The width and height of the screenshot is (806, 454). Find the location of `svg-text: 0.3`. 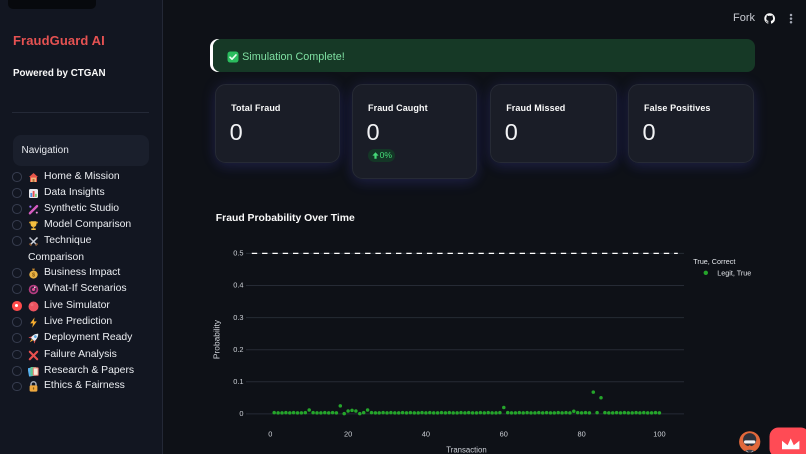

svg-text: 0.3 is located at coordinates (238, 317).